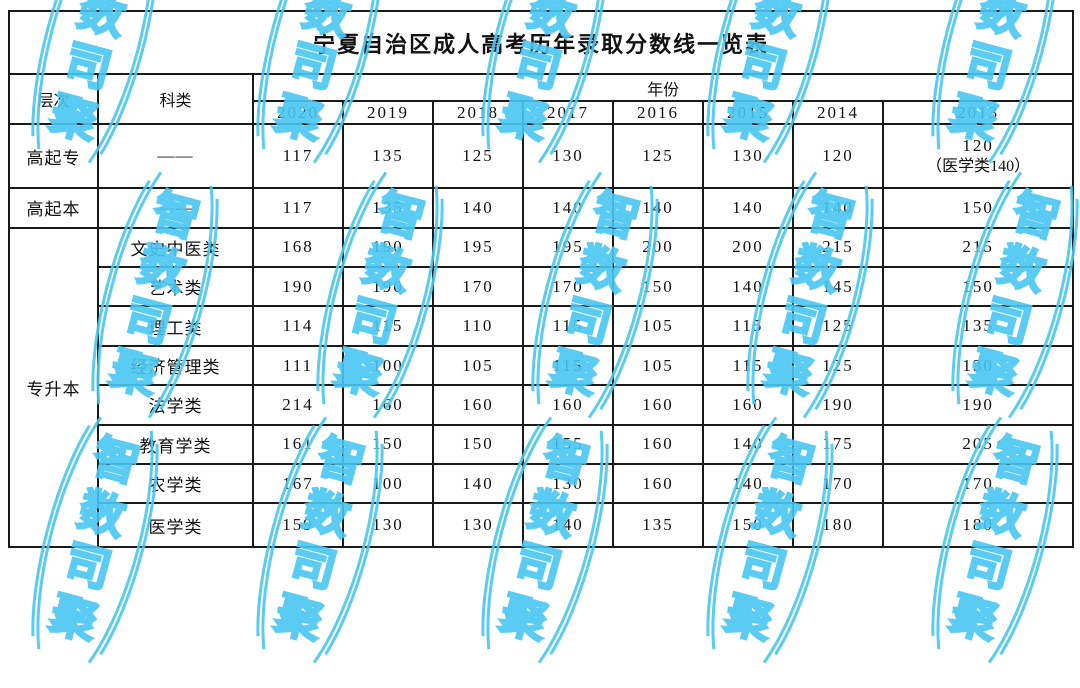 The image size is (1080, 688). I want to click on table-row: 法学类 214 160 160 160 160 160 190 190, so click(542, 405).